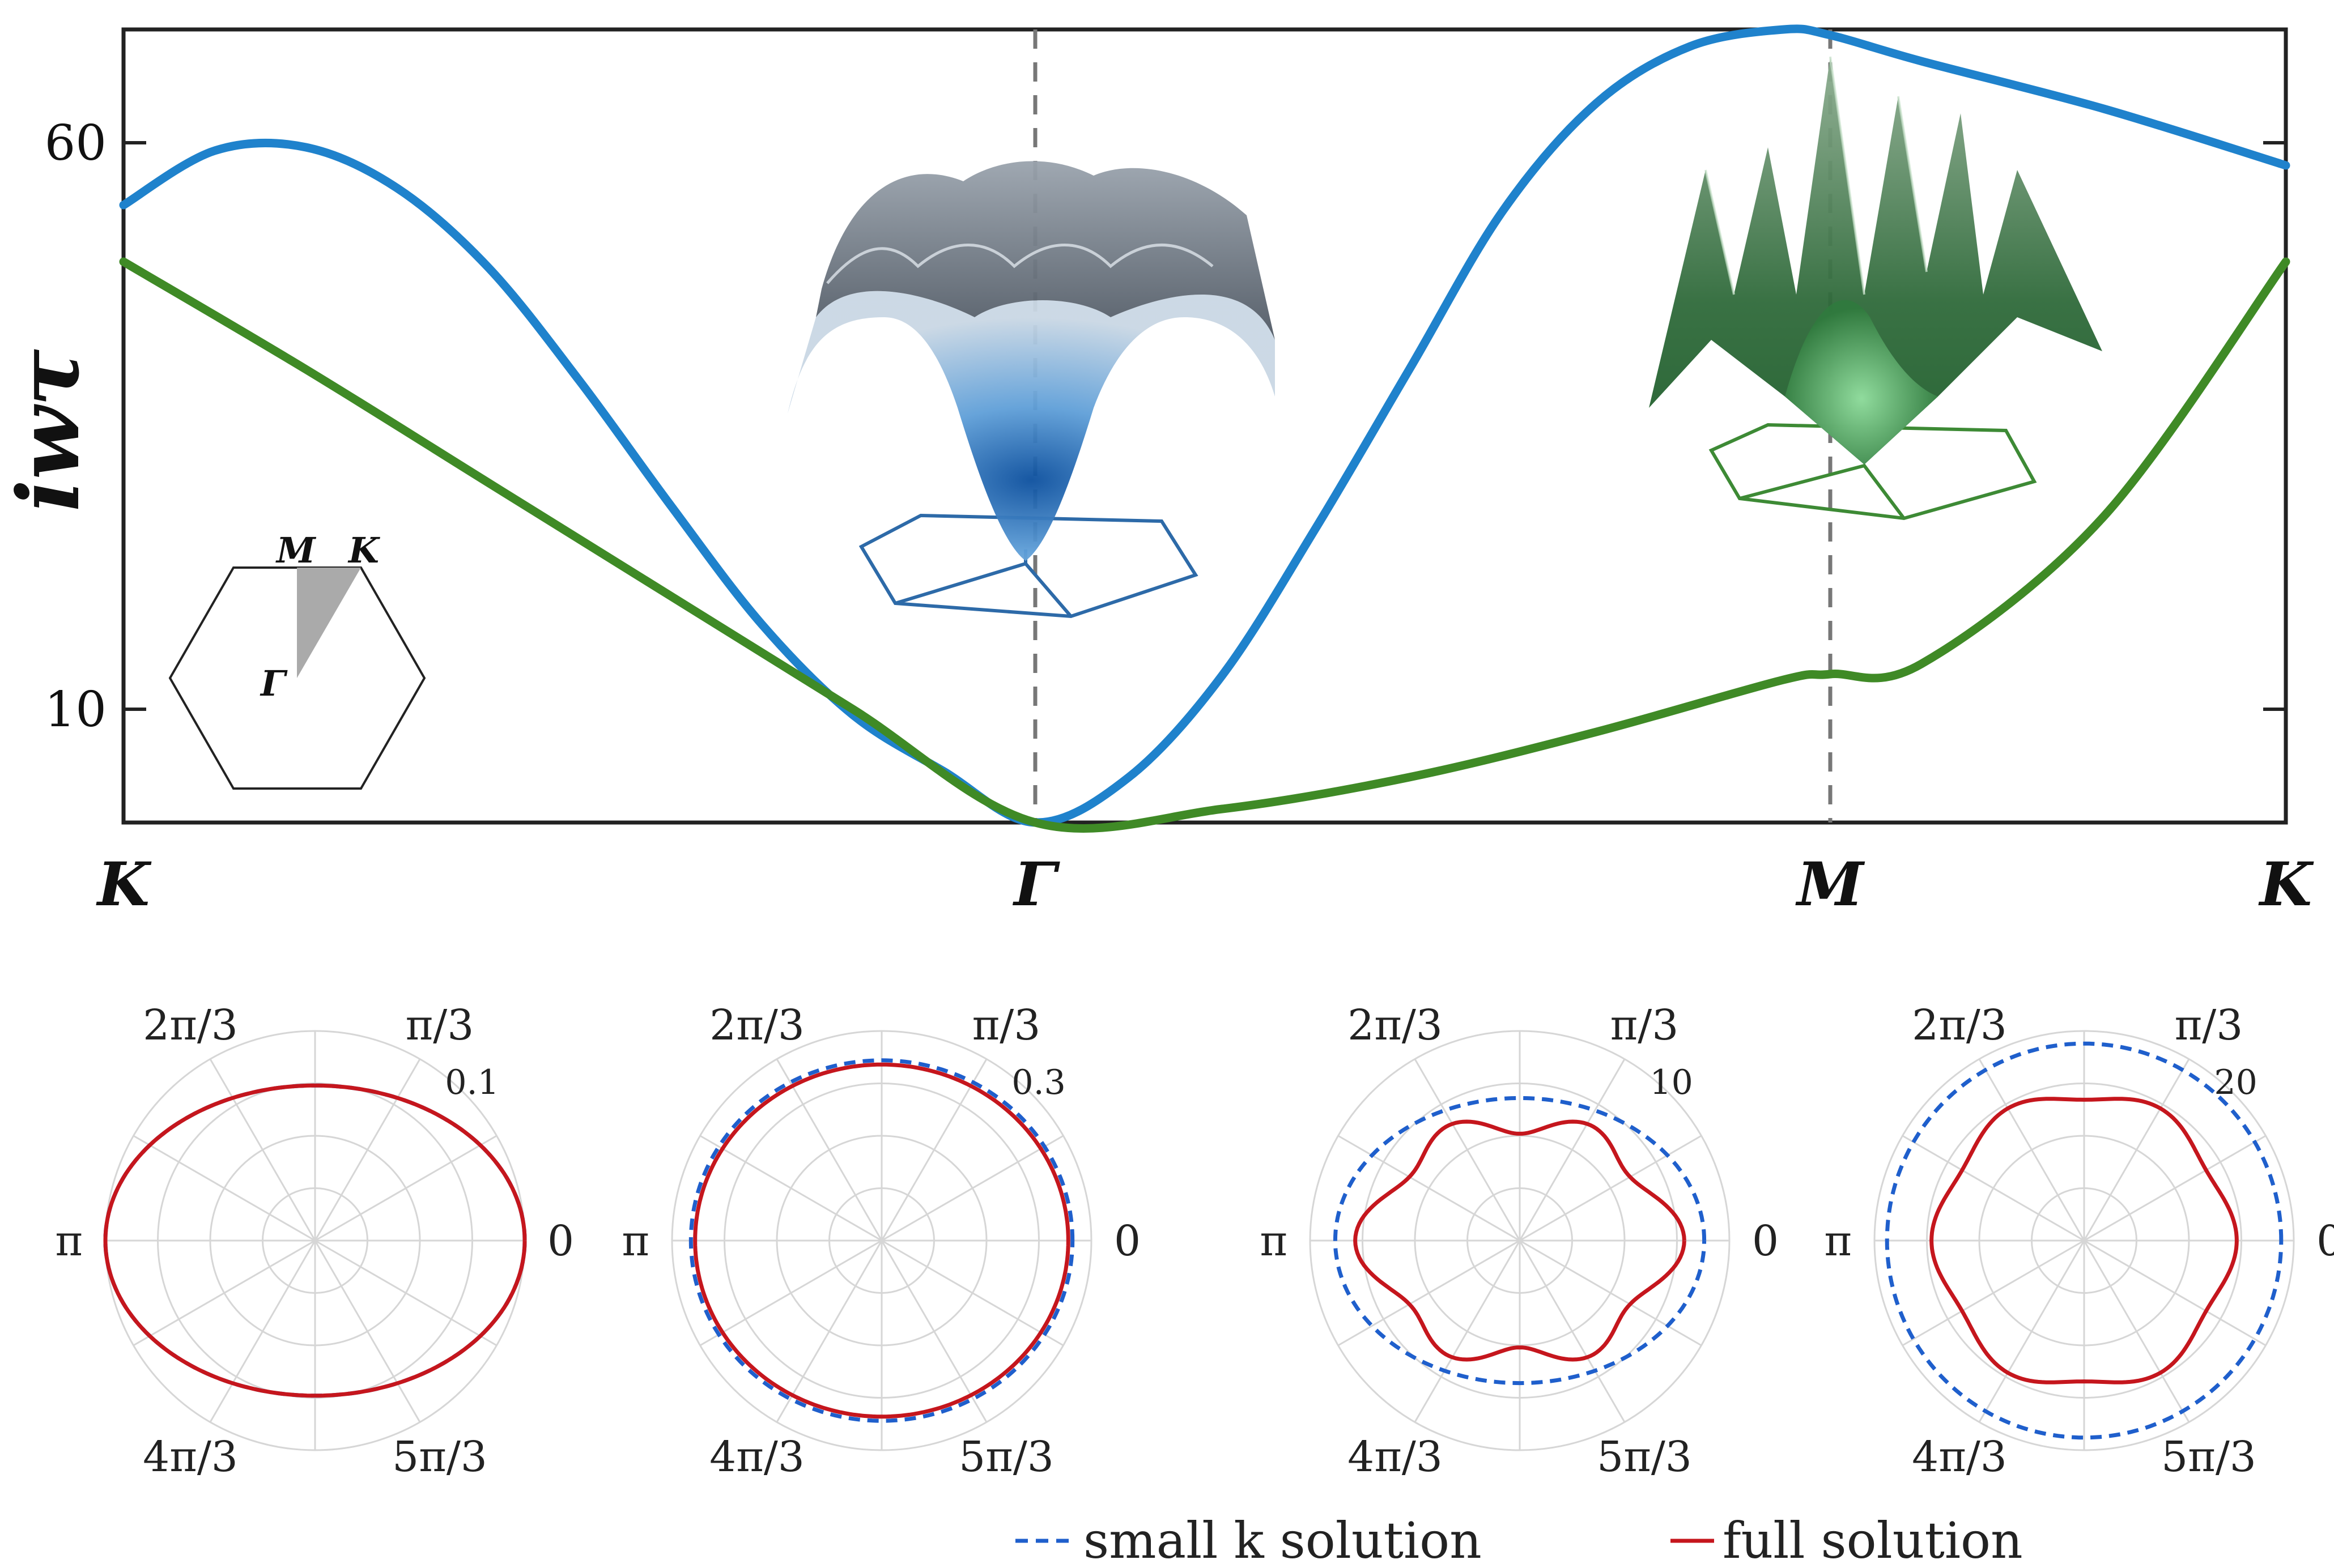 This screenshot has height=1568, width=2334. What do you see at coordinates (1671, 1083) in the screenshot?
I see `polar-radial-label: 10` at bounding box center [1671, 1083].